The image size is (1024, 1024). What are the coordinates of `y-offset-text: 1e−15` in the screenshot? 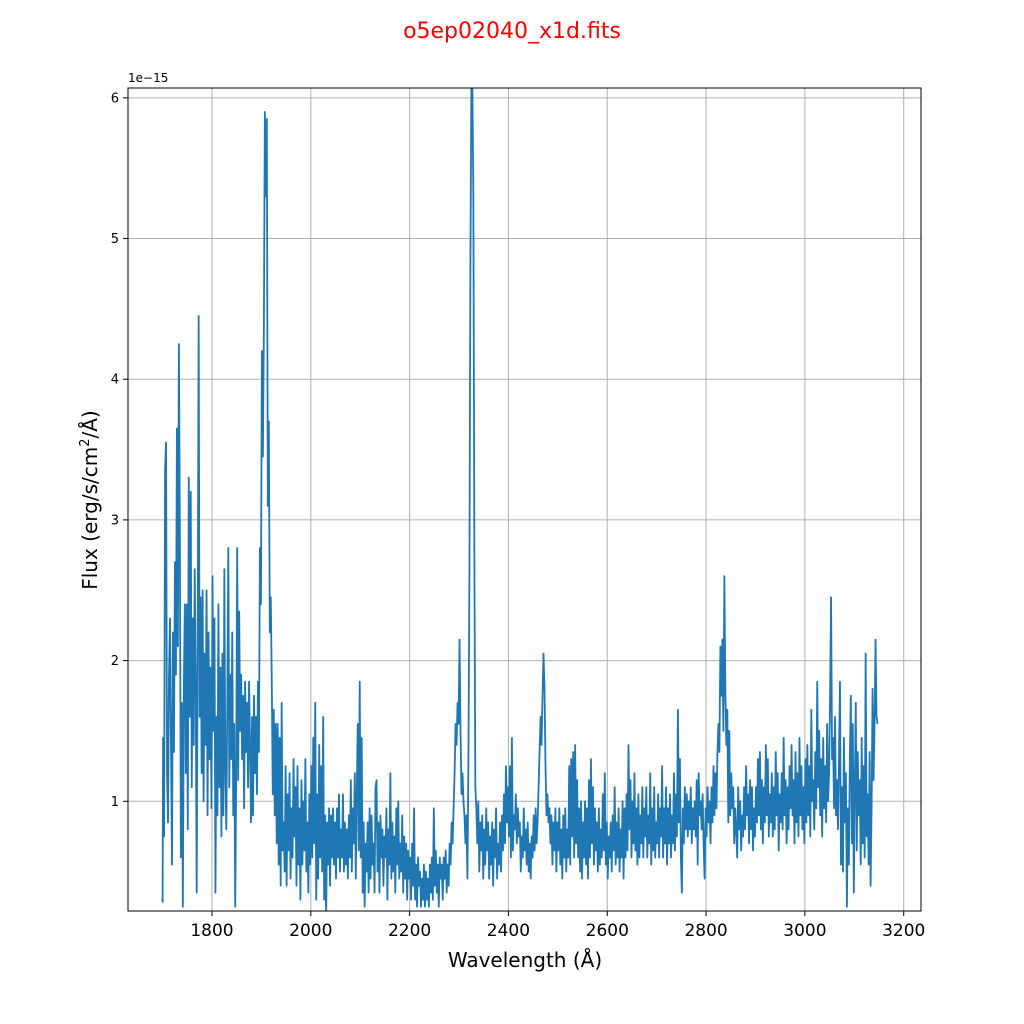 It's located at (148, 78).